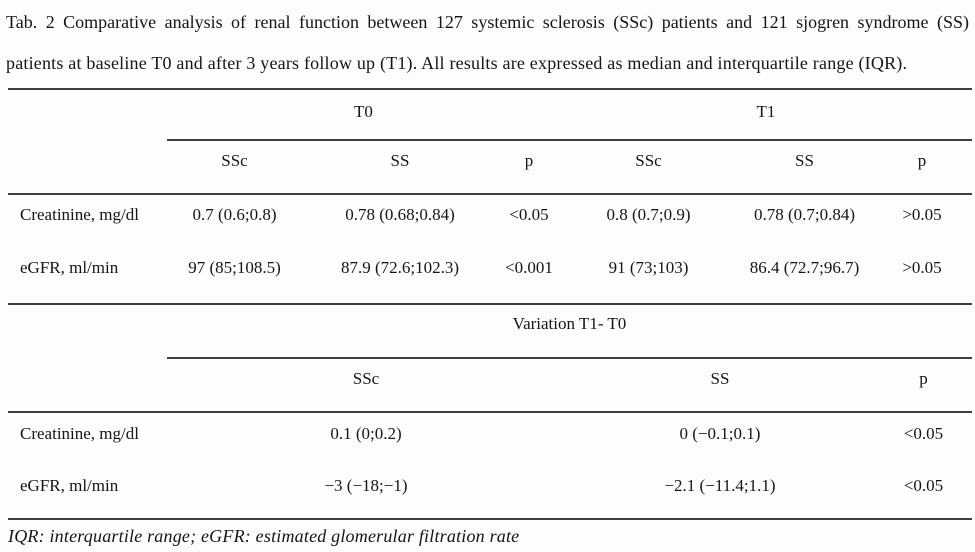 Image resolution: width=975 pixels, height=552 pixels. I want to click on section1-group-rule, so click(569, 140).